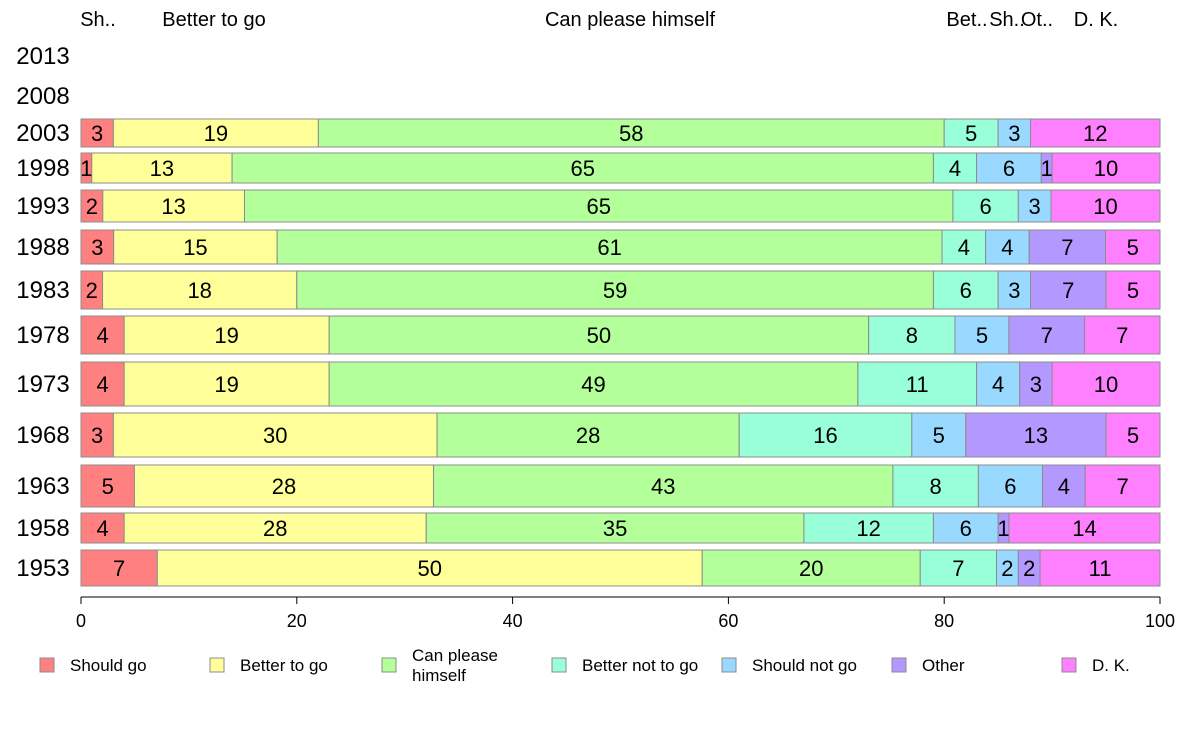 This screenshot has width=1188, height=736. I want to click on column-header-ot-5: Ot.., so click(1037, 20).